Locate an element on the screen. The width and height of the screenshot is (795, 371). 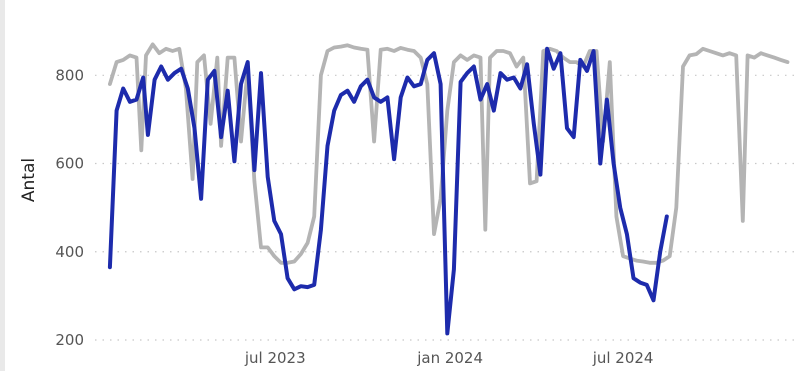
y-tick-label: 800 is located at coordinates (69, 75).